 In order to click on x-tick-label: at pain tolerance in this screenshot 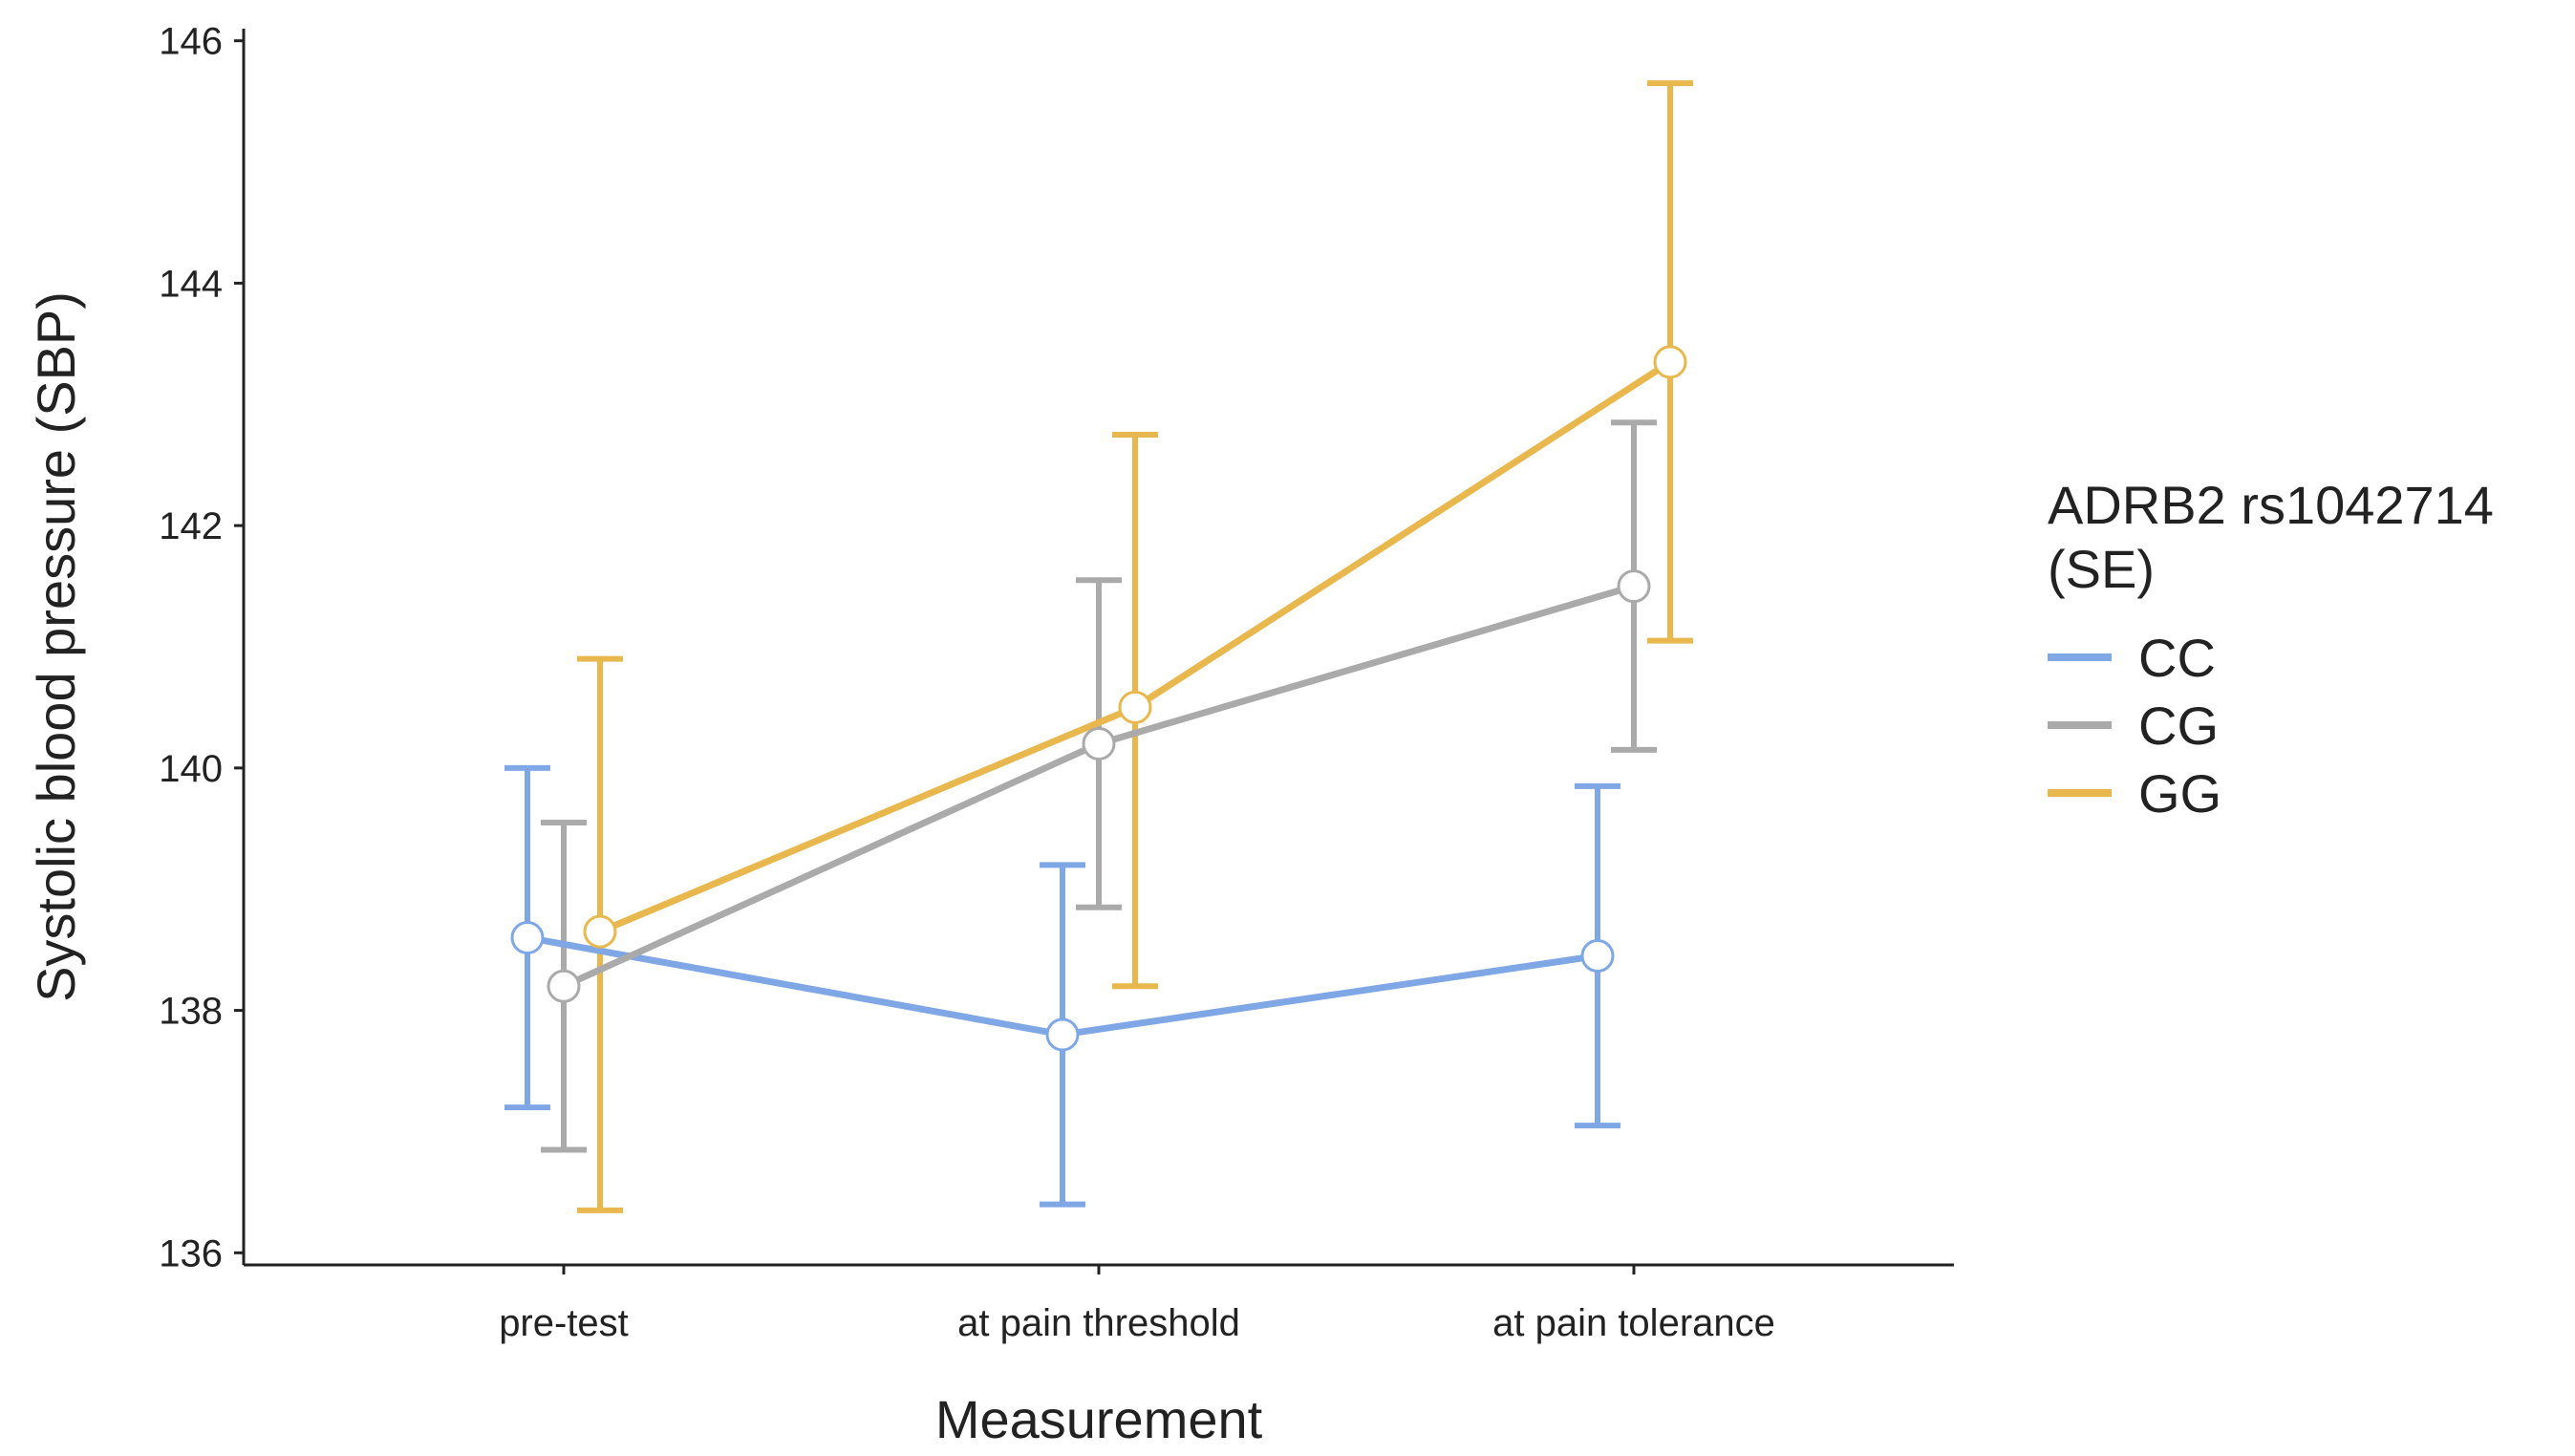, I will do `click(1633, 1323)`.